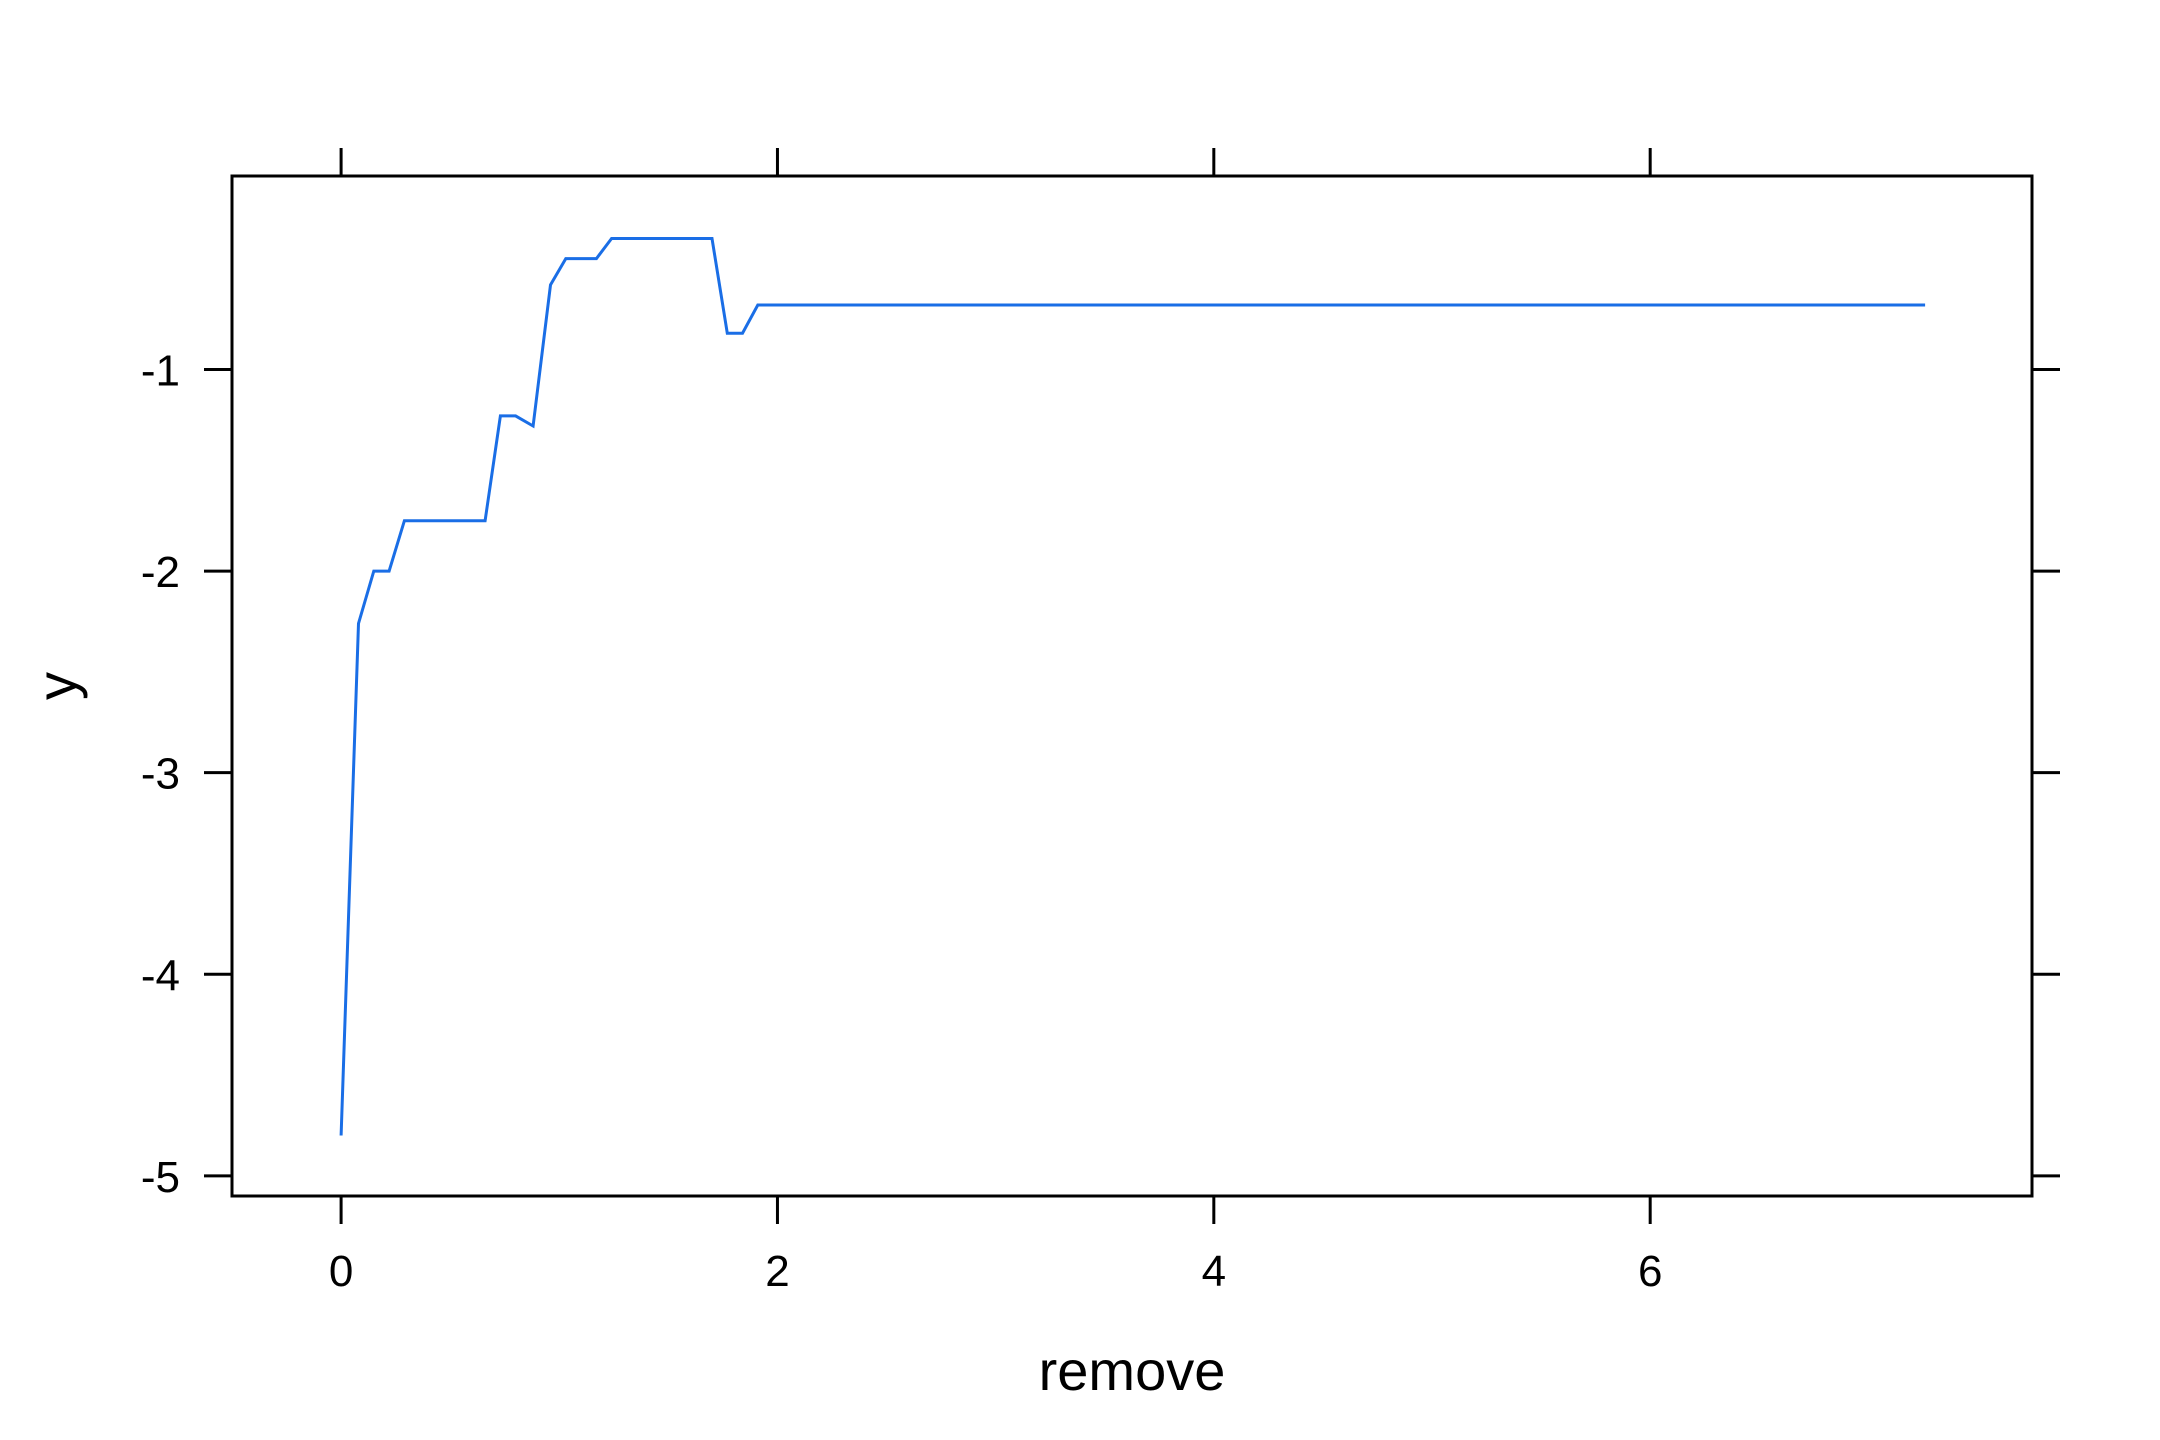 This screenshot has width=2160, height=1440. Describe the element at coordinates (160, 774) in the screenshot. I see `y-tick-label: -3` at that location.